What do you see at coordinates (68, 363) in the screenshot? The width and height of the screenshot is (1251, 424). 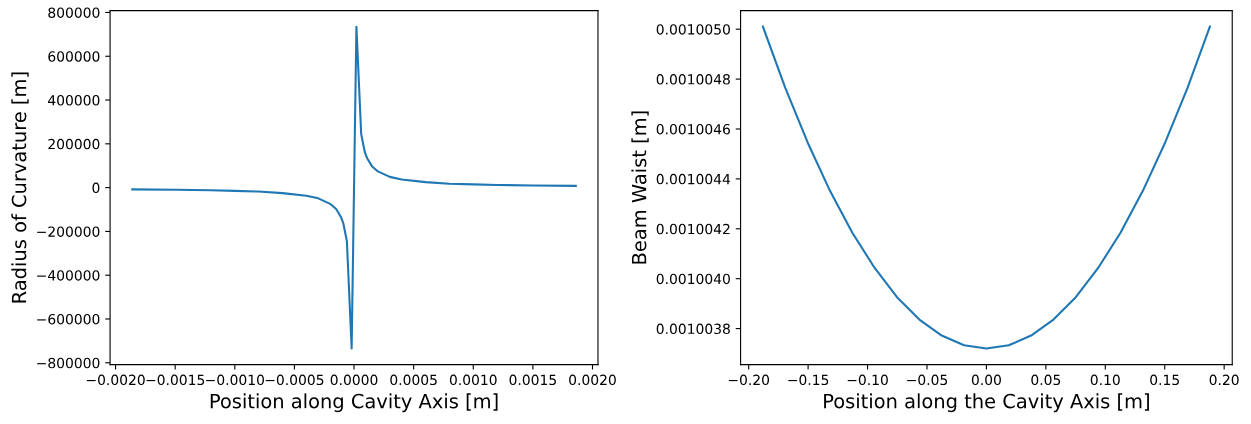 I see `y-tick-label: −800000` at bounding box center [68, 363].